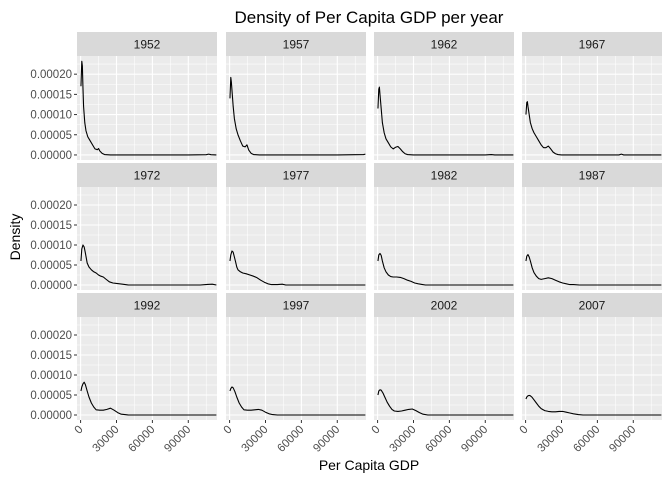  I want to click on y-axis-title: Density, so click(15, 237).